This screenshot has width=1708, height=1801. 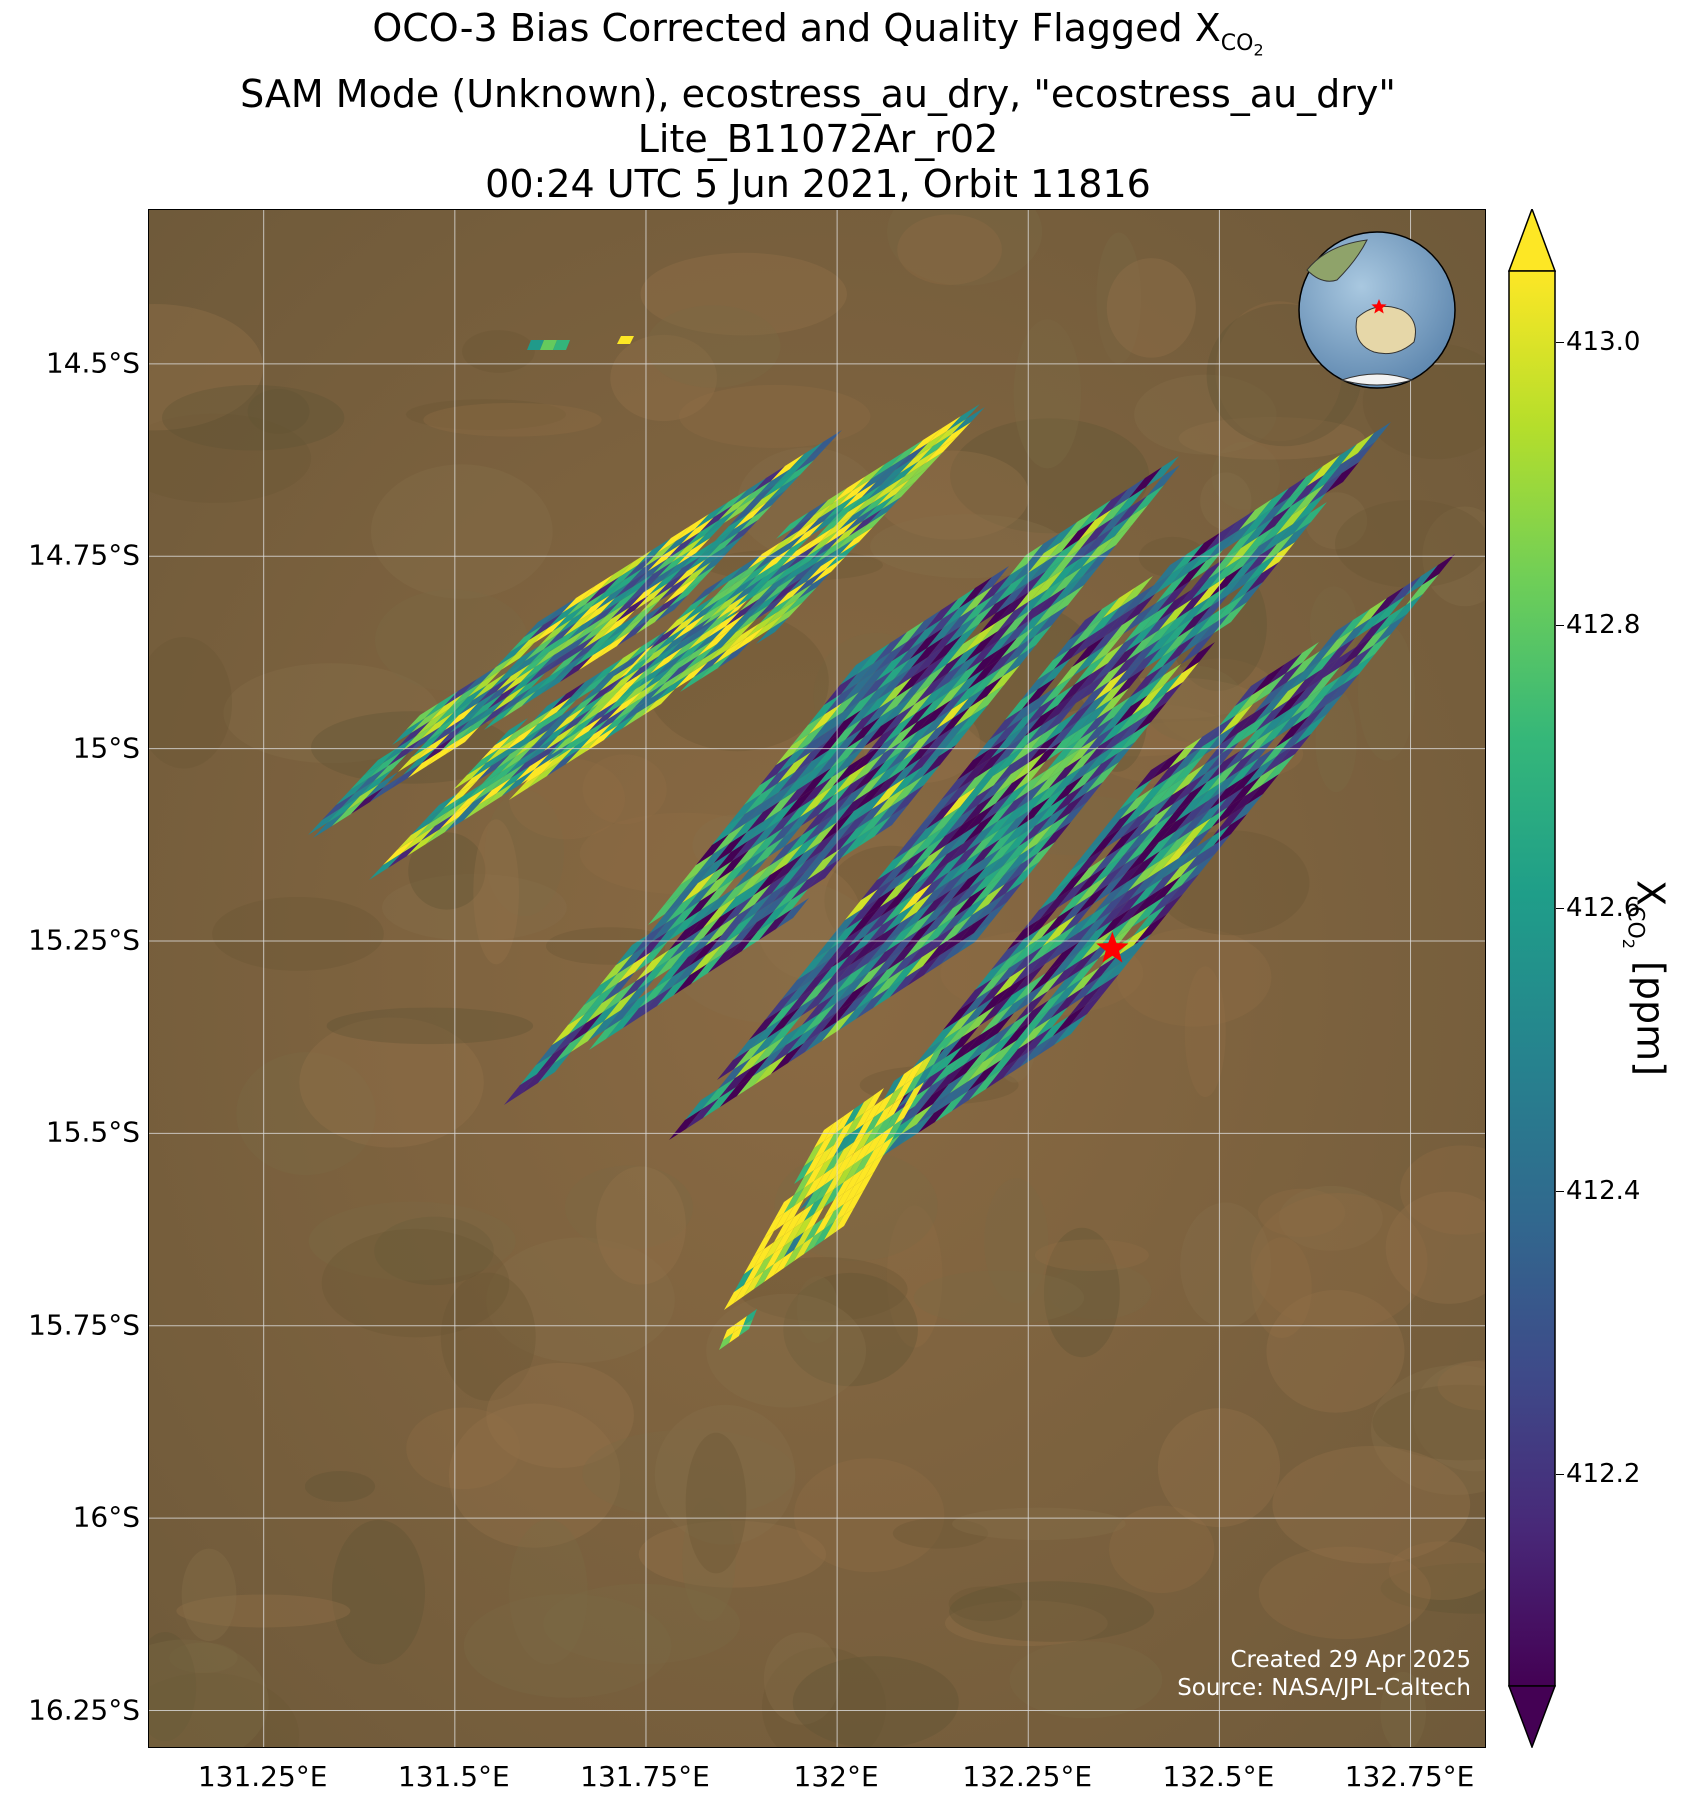 I want to click on lat-tick-label: 14.75°S, so click(x=84, y=555).